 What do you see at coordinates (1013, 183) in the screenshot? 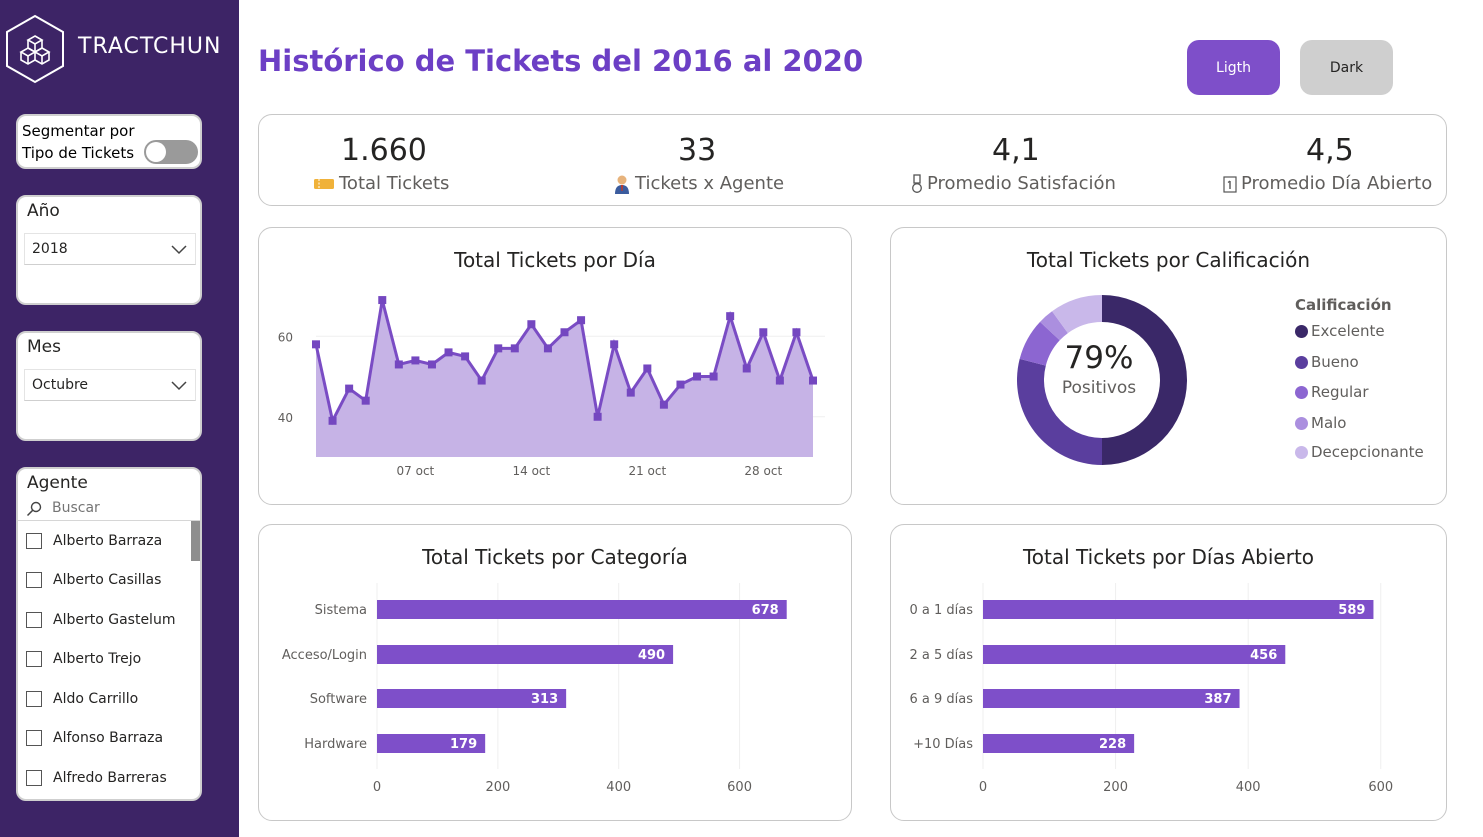
I see `kpi-satisfaction-label: Promedio Satisfación` at bounding box center [1013, 183].